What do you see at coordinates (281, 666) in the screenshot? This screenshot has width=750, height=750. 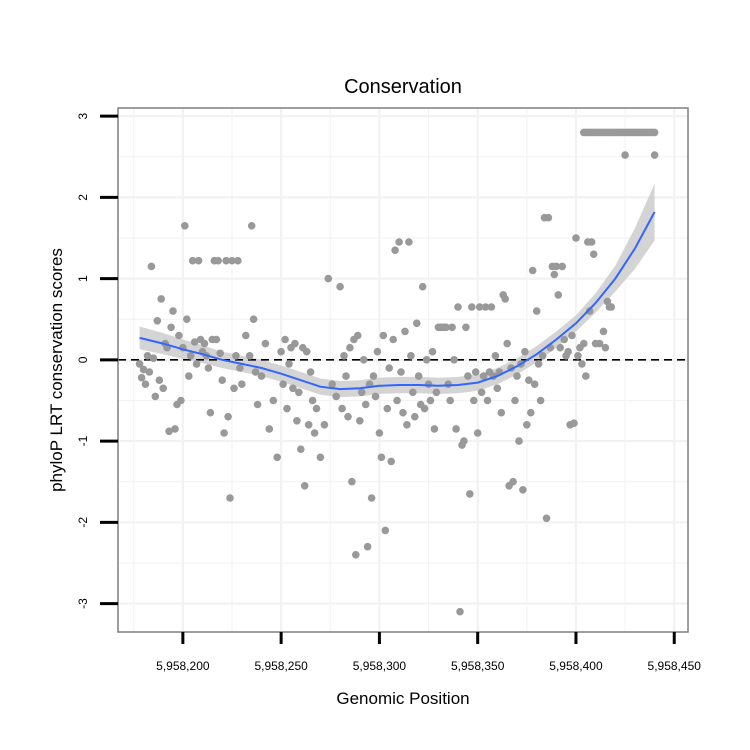 I see `x-tick-label: 5,958,250` at bounding box center [281, 666].